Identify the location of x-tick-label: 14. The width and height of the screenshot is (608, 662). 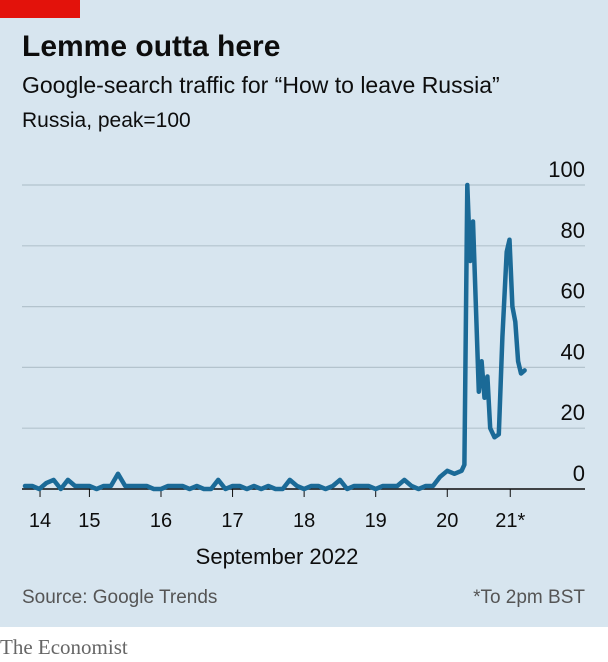
(40, 521).